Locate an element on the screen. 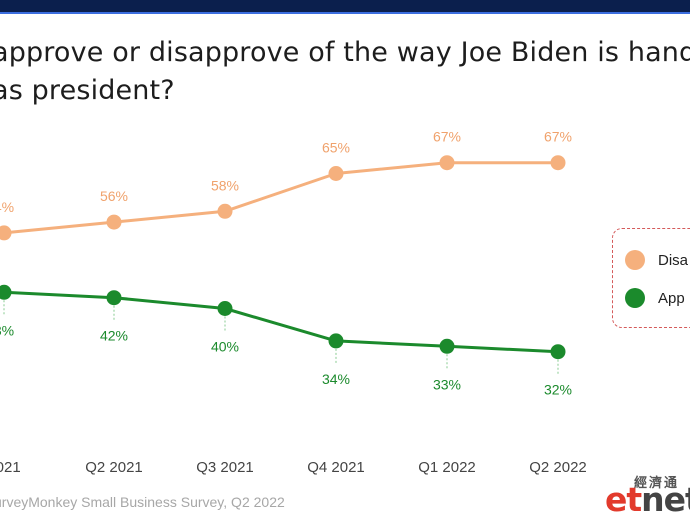 The image size is (690, 519). x-tick-label: Q1 2022 is located at coordinates (447, 467).